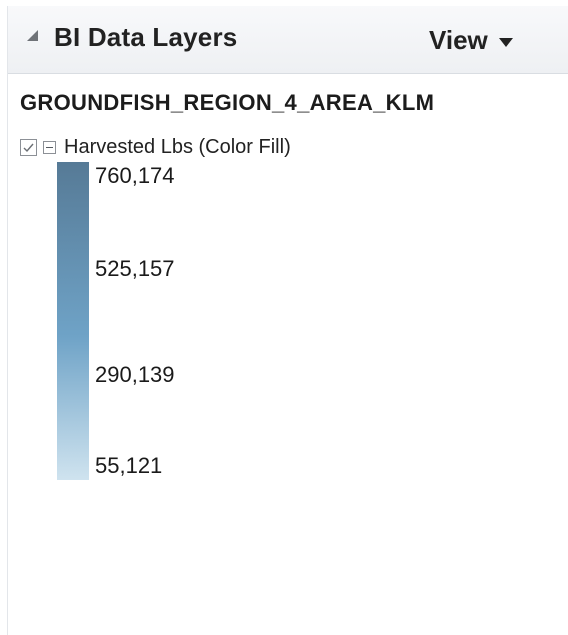  I want to click on minus-box-icon, so click(49, 147).